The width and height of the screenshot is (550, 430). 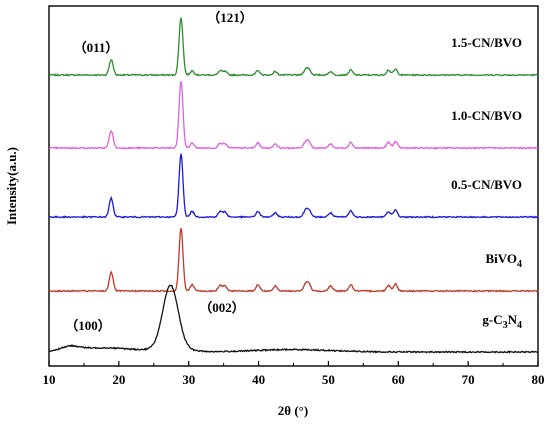 I want to click on peak-annotation: （011）, so click(x=96, y=47).